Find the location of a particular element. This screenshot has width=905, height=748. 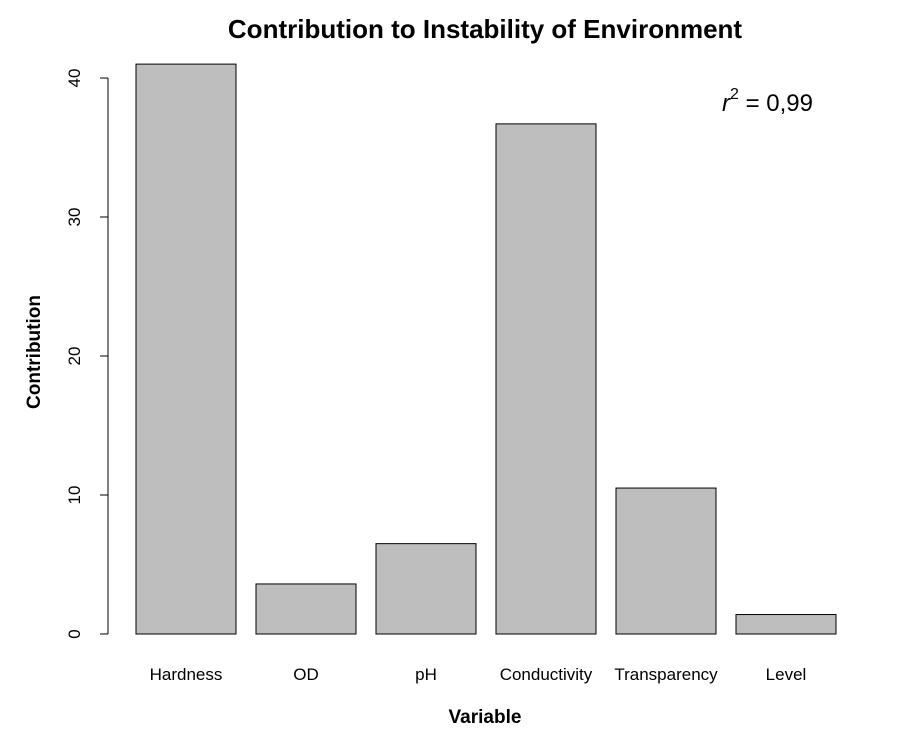

y-tick-label: 30 is located at coordinates (74, 217).